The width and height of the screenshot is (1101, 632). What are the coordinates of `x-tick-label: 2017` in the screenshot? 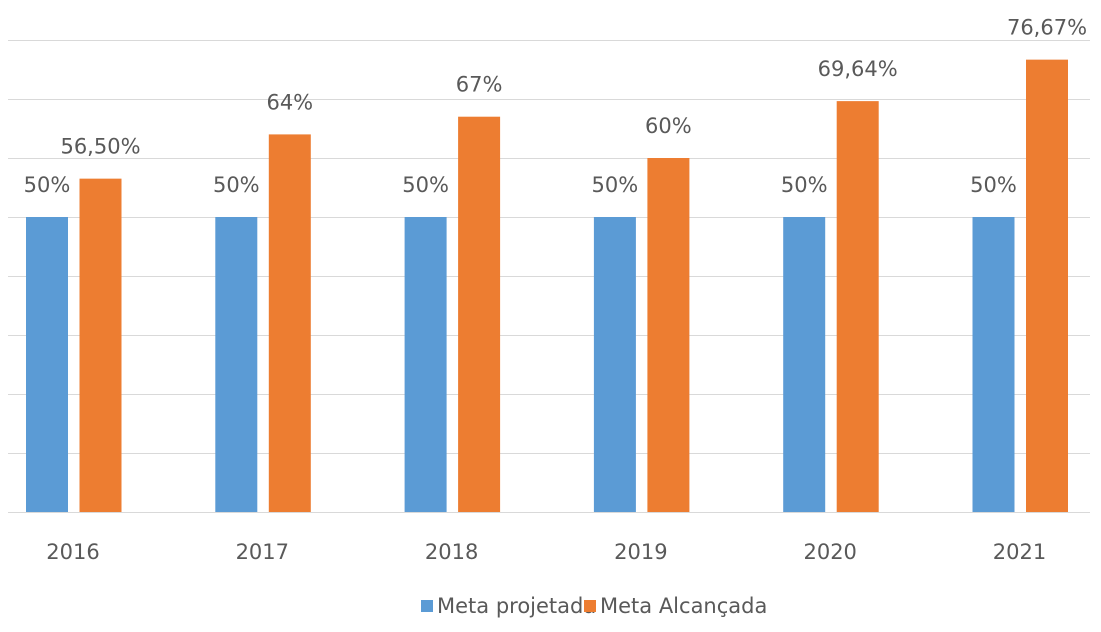 It's located at (262, 552).